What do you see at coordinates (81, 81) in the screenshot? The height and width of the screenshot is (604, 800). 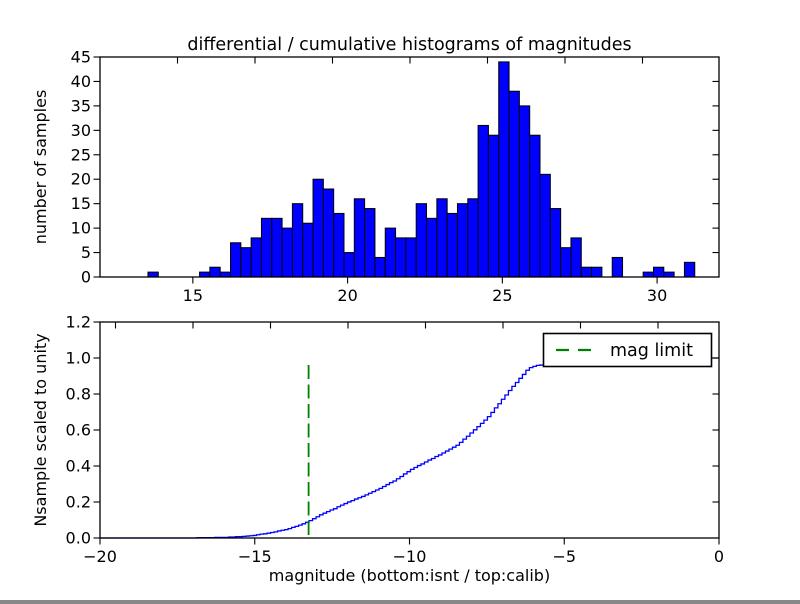 I see `top-plot-y-tick-label: 40` at bounding box center [81, 81].